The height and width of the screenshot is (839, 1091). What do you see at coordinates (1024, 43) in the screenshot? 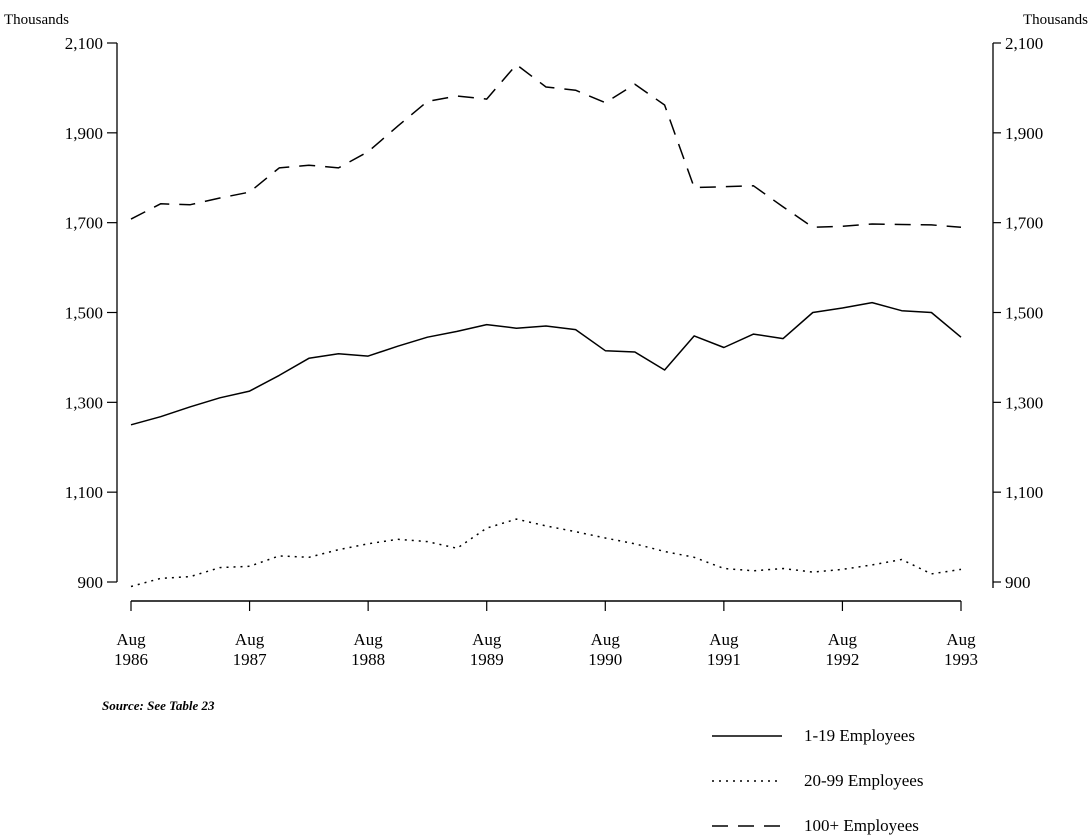
I see `right-y-tick-label: 2,100` at bounding box center [1024, 43].